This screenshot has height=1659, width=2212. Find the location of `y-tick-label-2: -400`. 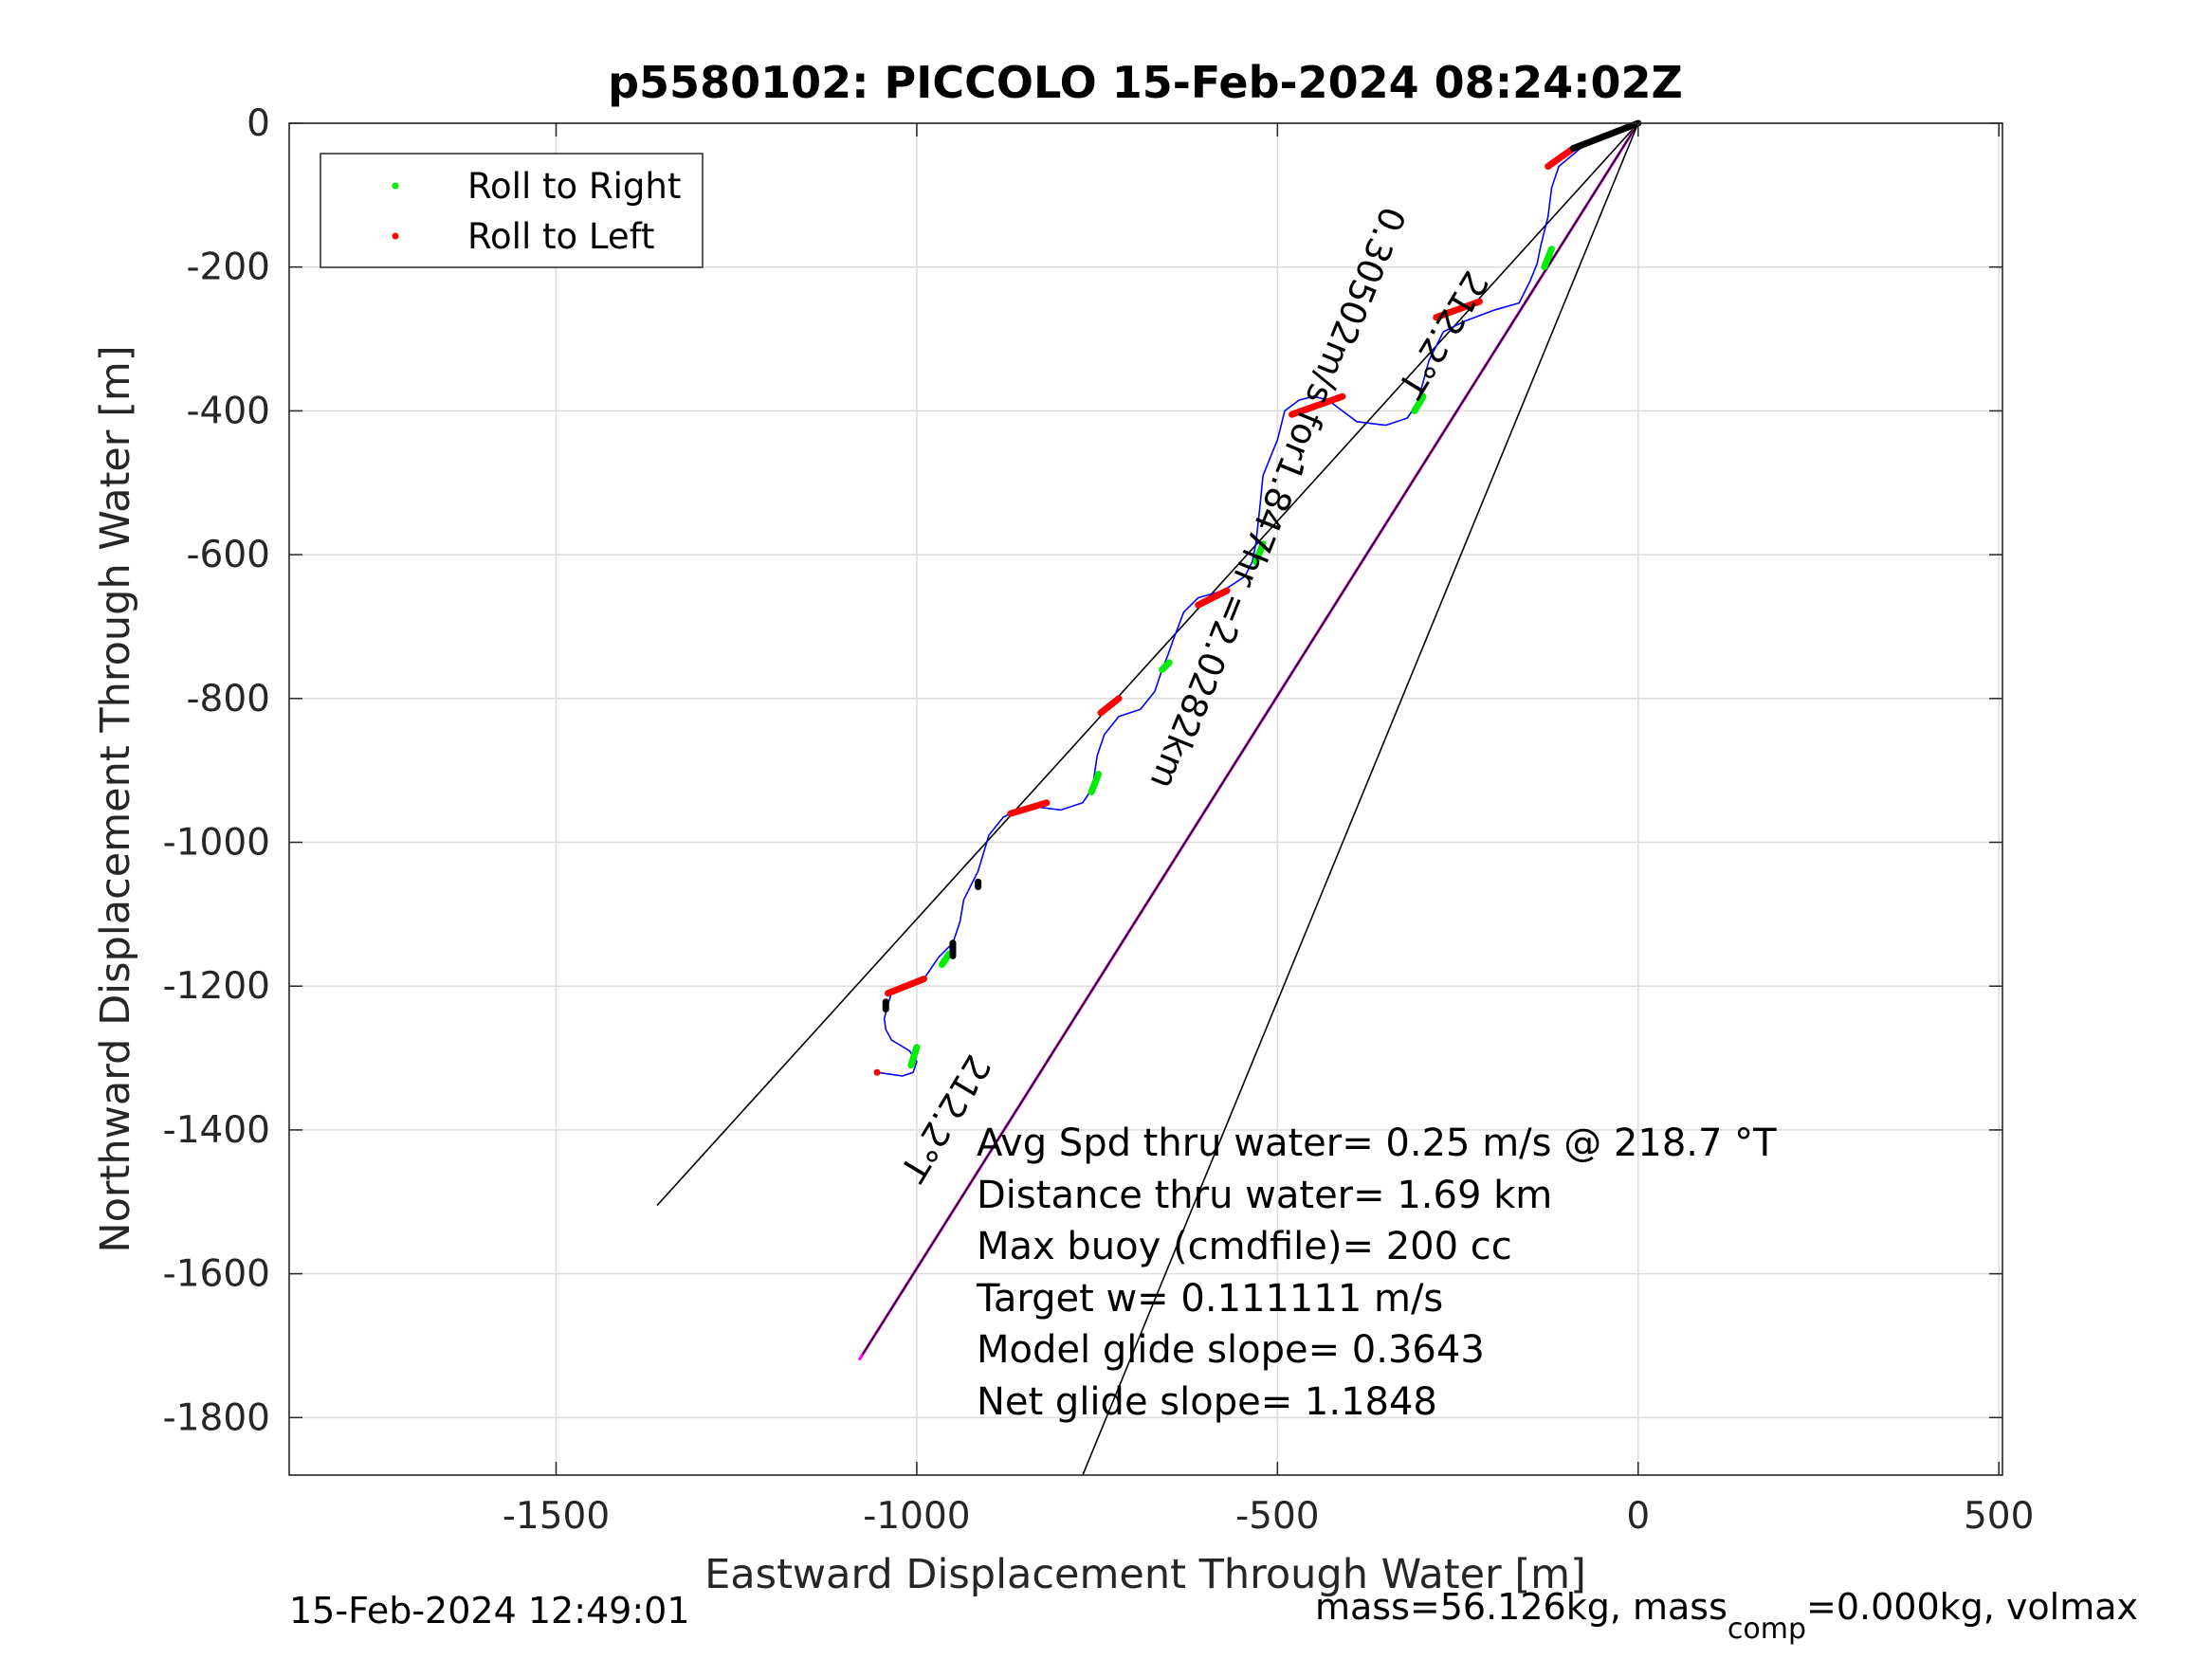

y-tick-label-2: -400 is located at coordinates (228, 411).